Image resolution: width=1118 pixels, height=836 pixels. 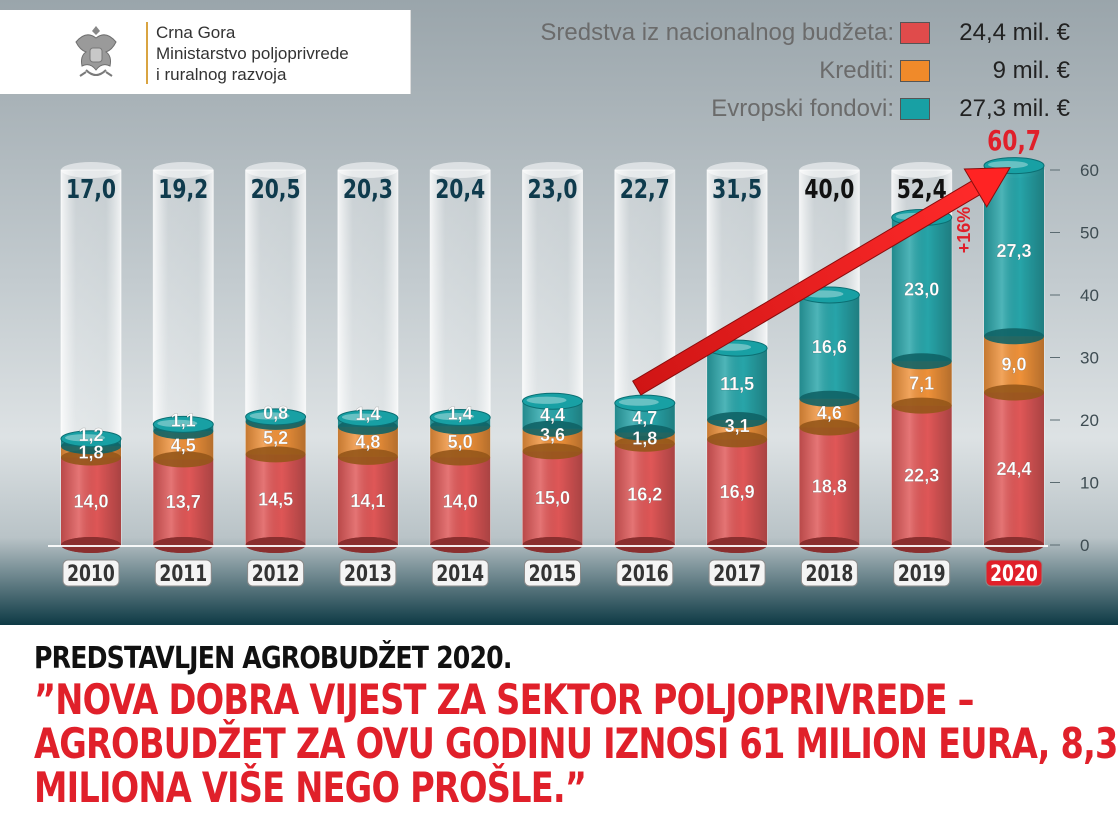 I want to click on year-label: 2016, so click(x=645, y=574).